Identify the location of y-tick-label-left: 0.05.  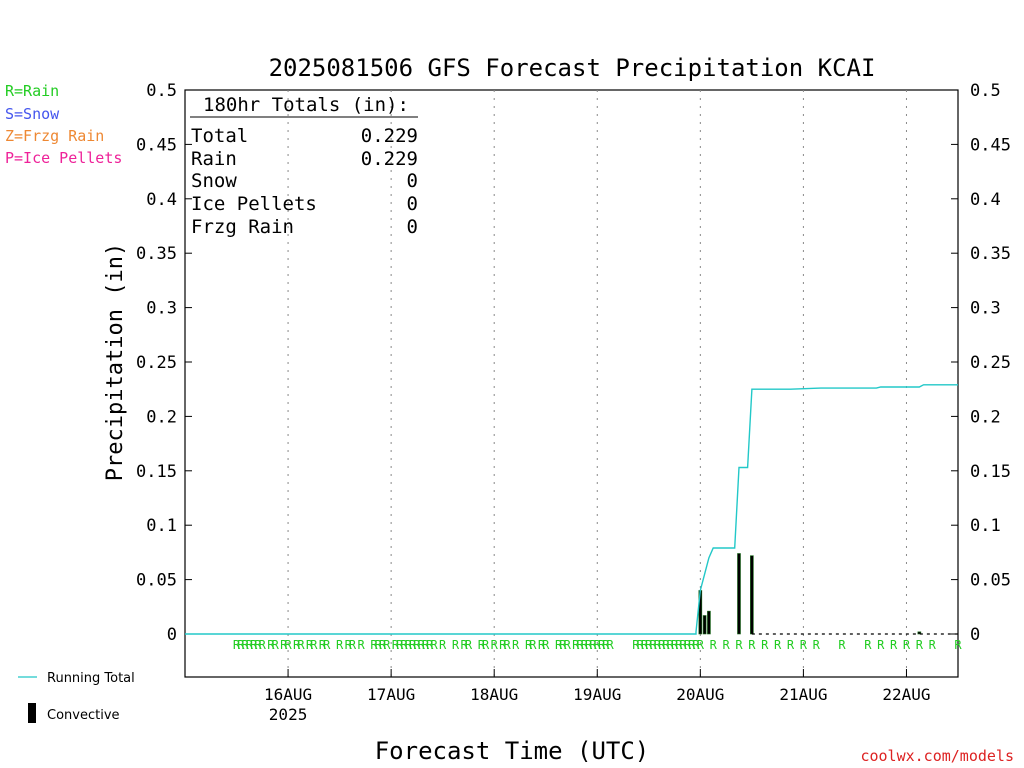
(156, 581).